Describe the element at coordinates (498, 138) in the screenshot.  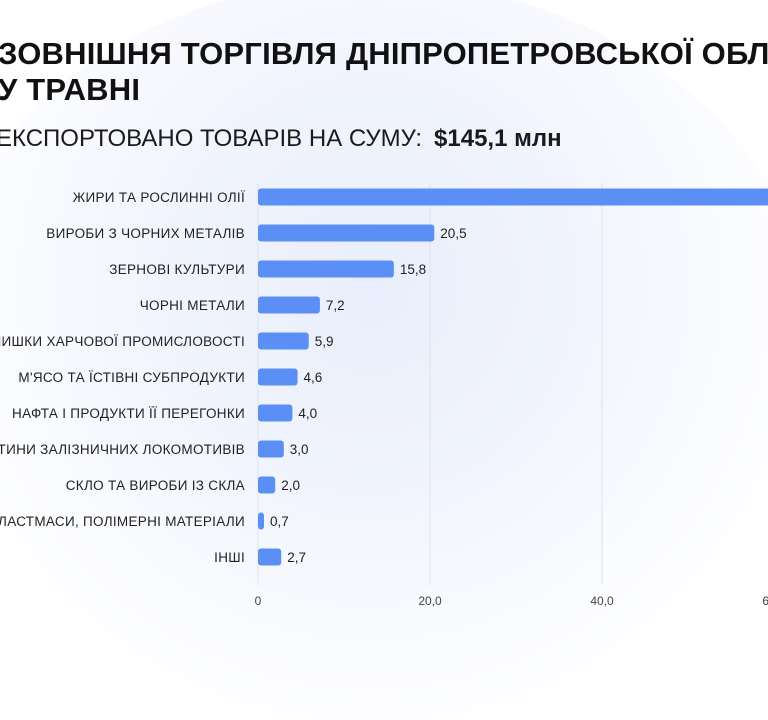
I see `export-summary-value: $145,1 млн` at that location.